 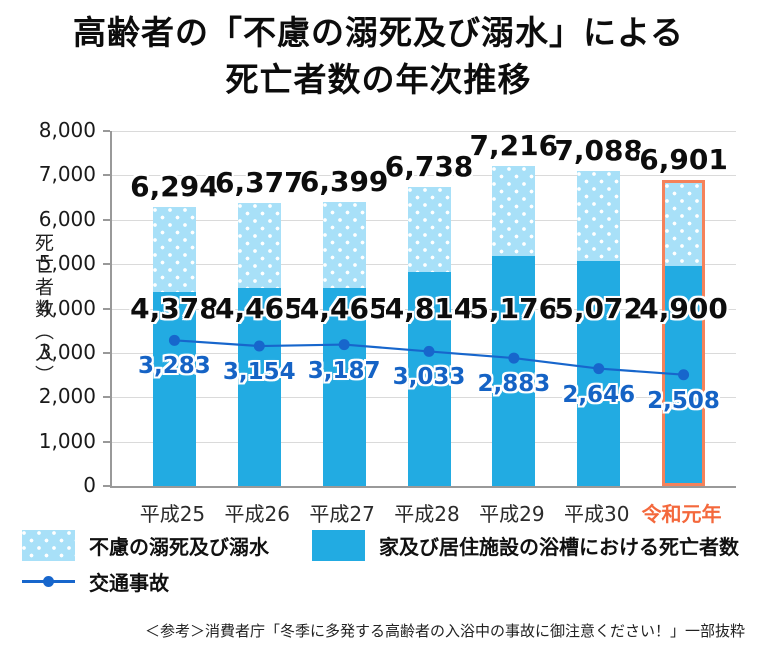 I want to click on legend-label-traffic: 交通事故, so click(x=129, y=583).